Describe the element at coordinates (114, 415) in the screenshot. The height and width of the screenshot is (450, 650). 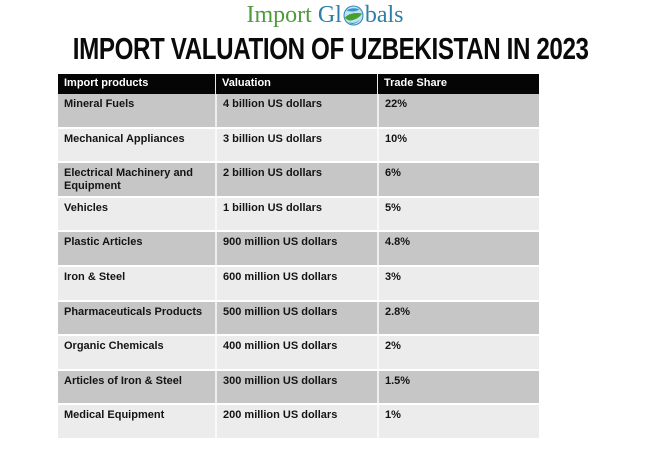
I see `table-cell-product: Medical Equipment` at that location.